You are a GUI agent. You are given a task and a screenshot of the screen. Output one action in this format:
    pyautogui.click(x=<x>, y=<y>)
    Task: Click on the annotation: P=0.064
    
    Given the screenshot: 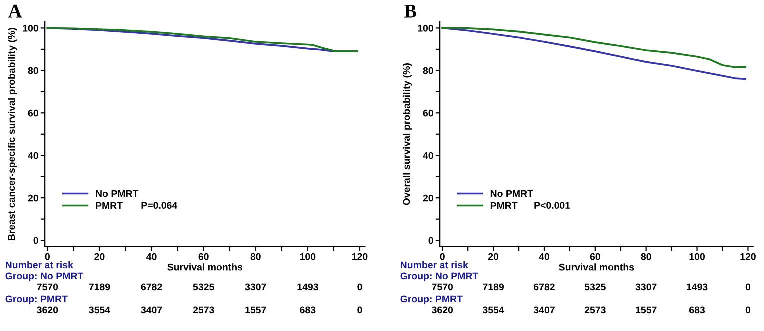 What is the action you would take?
    pyautogui.click(x=160, y=206)
    